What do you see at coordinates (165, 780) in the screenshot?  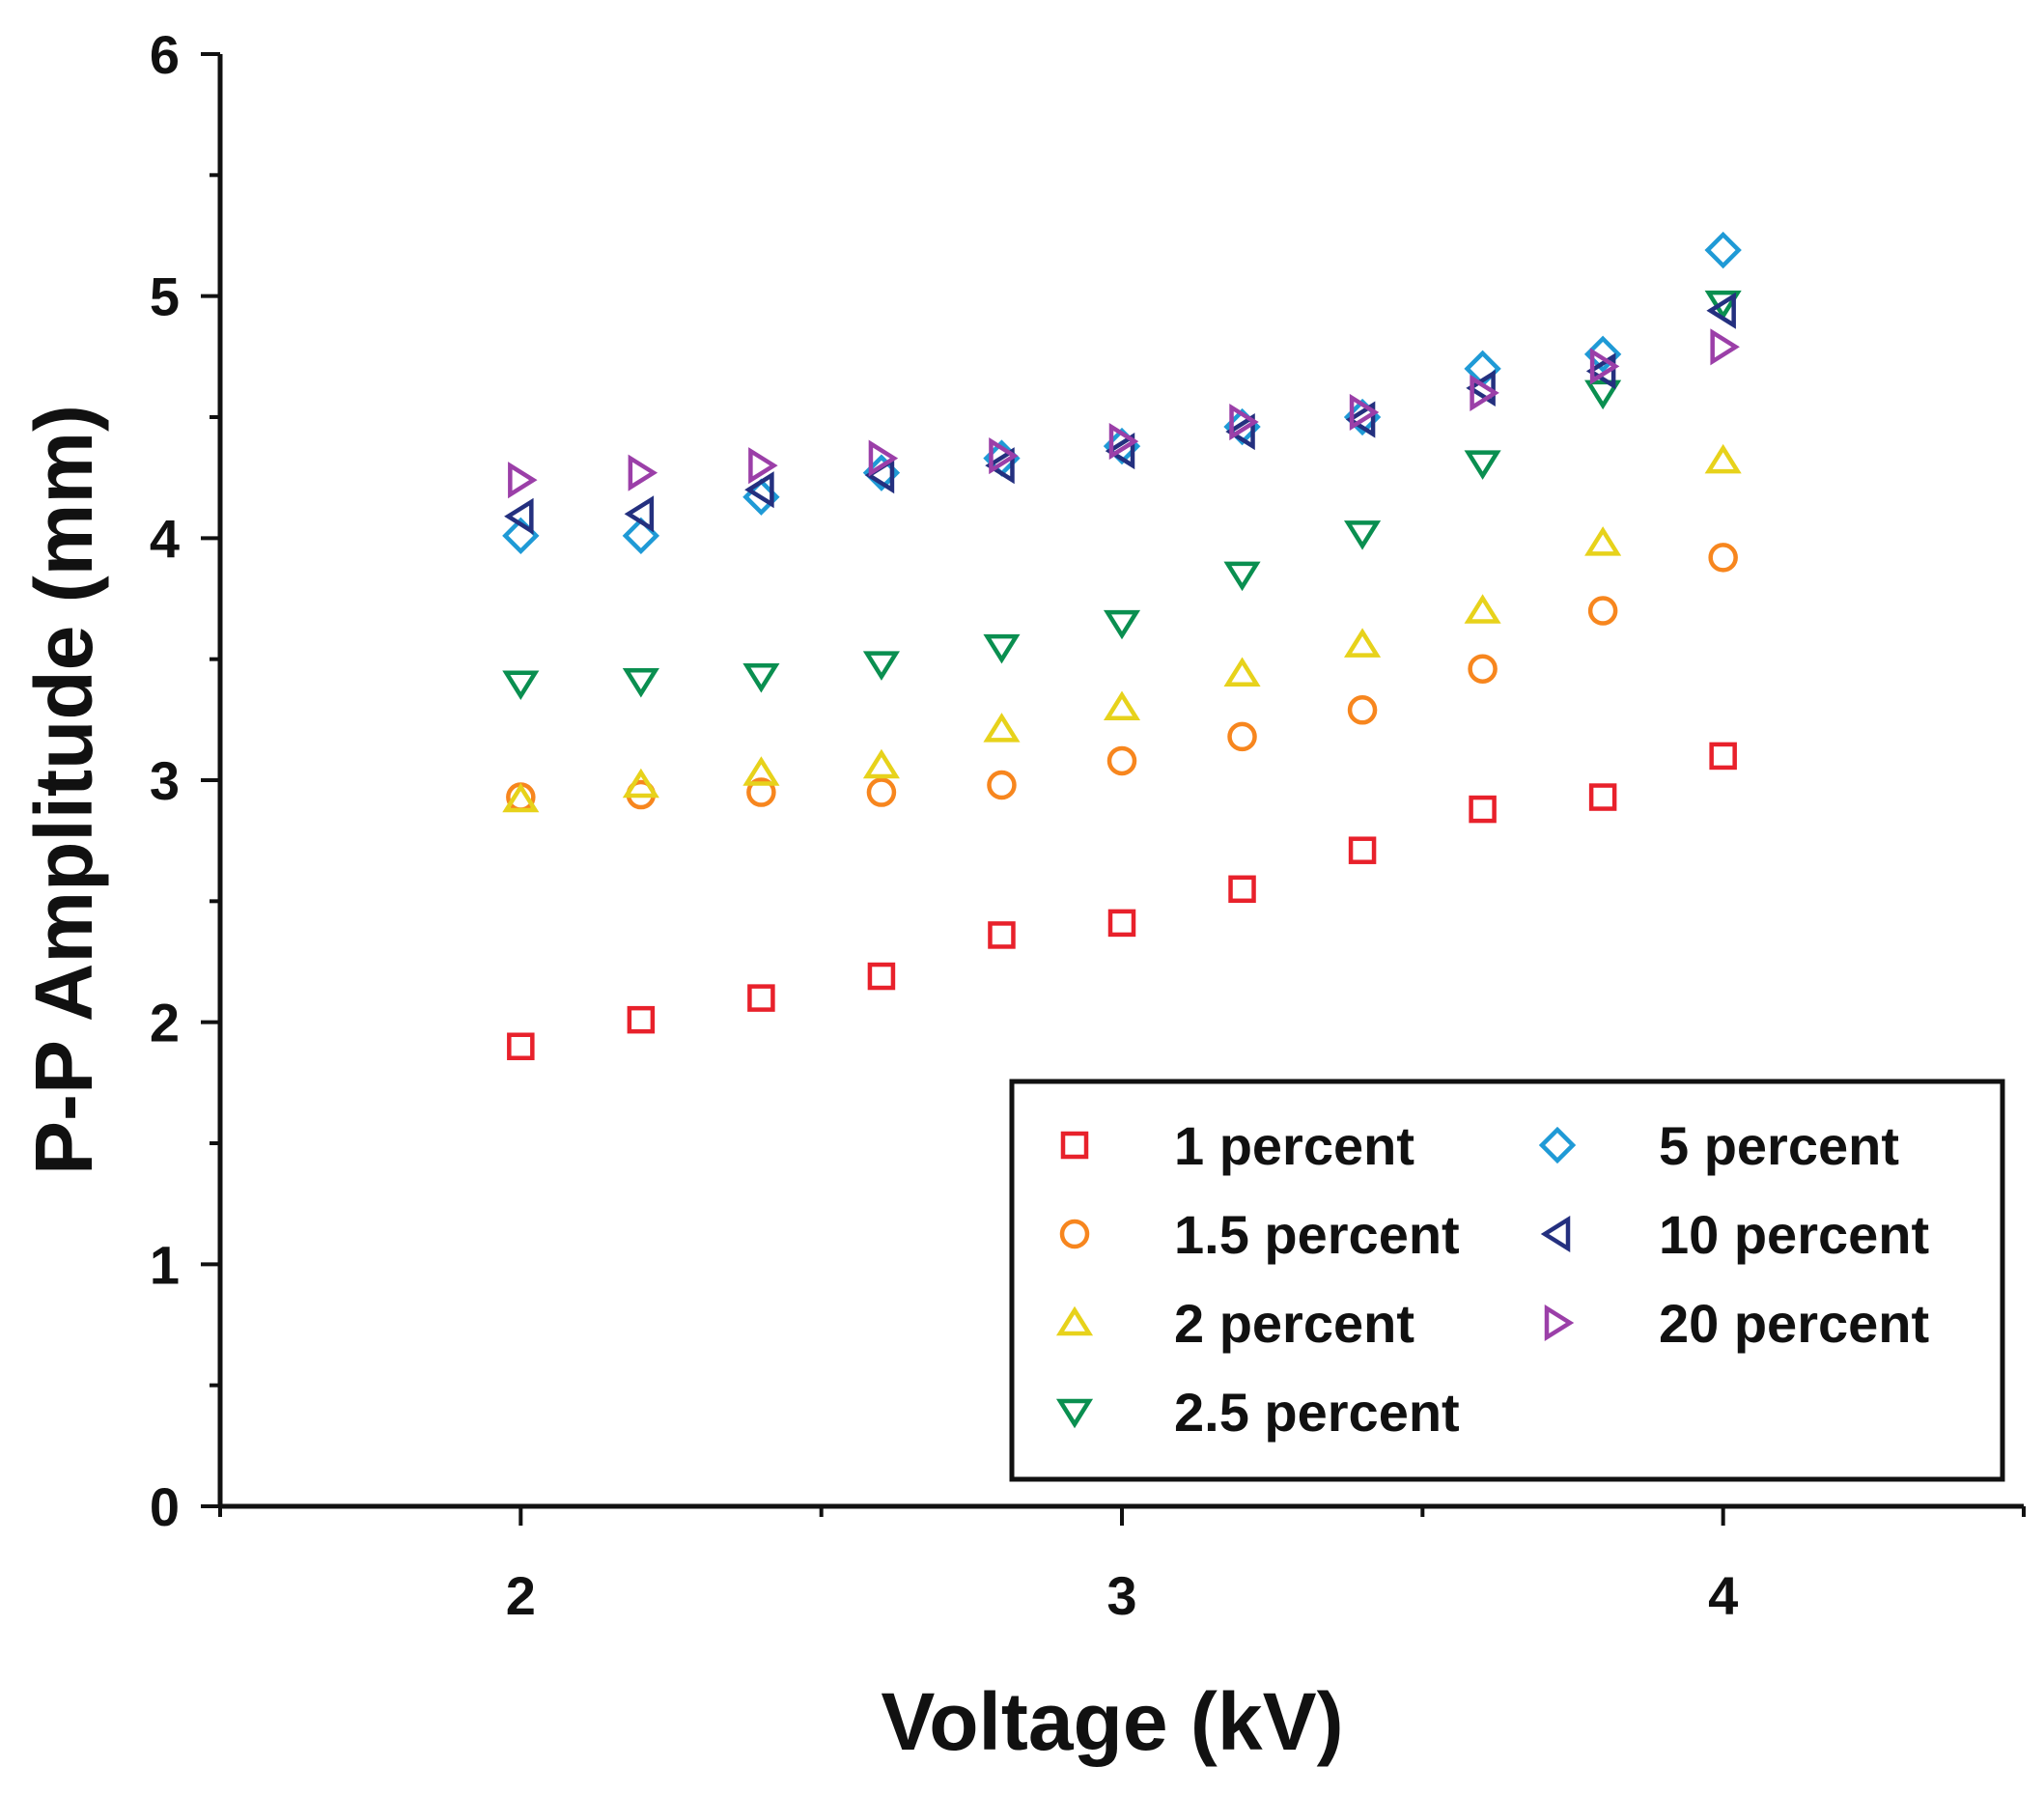 I see `y-tick-label: 3` at bounding box center [165, 780].